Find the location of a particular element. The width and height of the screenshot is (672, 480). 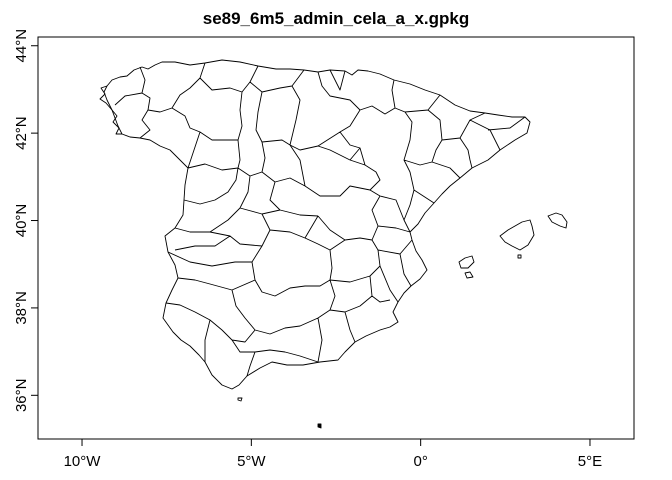

mallorca-island is located at coordinates (517, 235).